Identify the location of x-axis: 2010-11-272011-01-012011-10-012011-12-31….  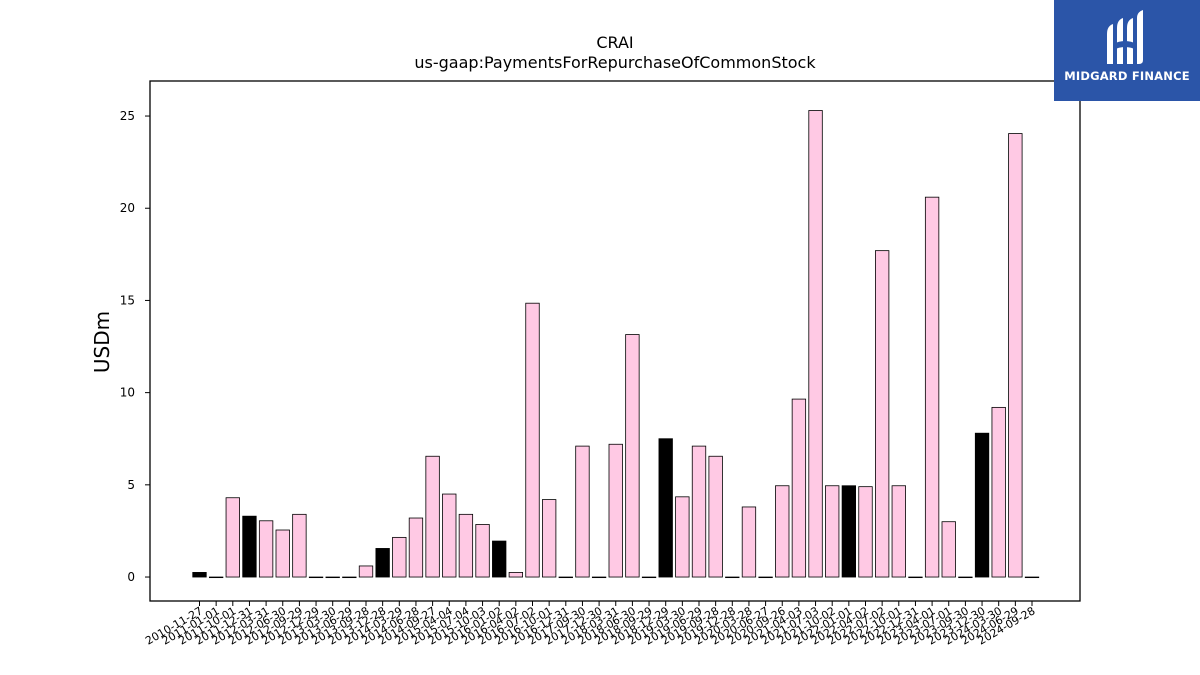
(590, 624).